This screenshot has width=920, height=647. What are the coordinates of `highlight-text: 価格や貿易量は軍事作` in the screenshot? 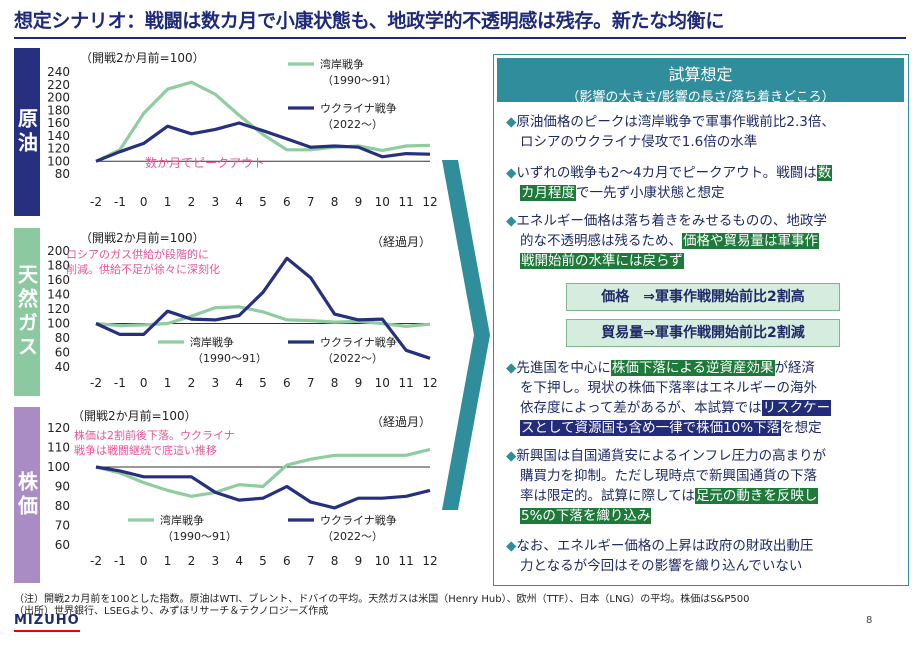 It's located at (750, 241).